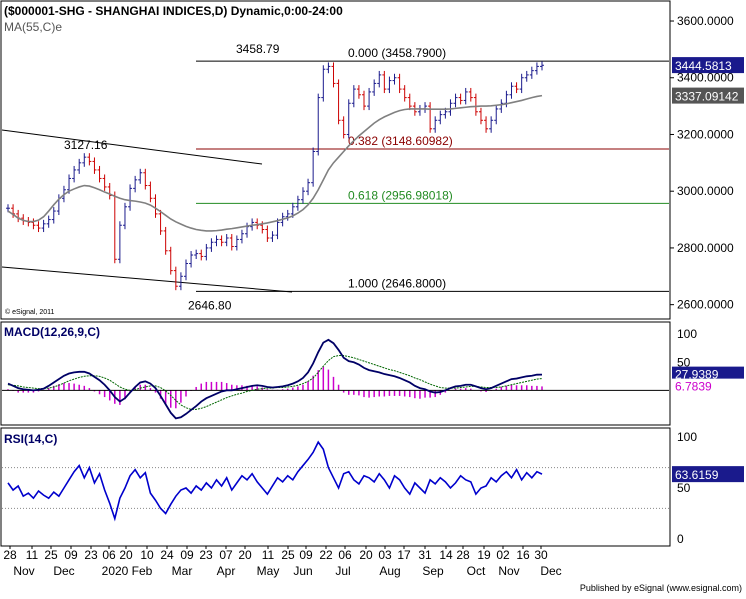 The image size is (746, 599). What do you see at coordinates (693, 387) in the screenshot?
I see `macd-badge-label: 6.7839` at bounding box center [693, 387].